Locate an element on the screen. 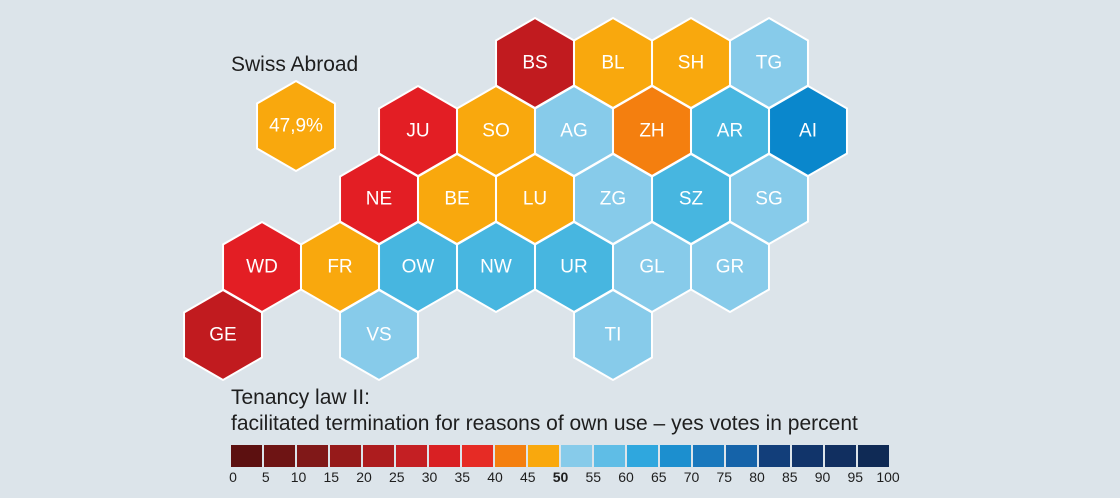 This screenshot has width=1120, height=498. canton-code-label: TI is located at coordinates (613, 335).